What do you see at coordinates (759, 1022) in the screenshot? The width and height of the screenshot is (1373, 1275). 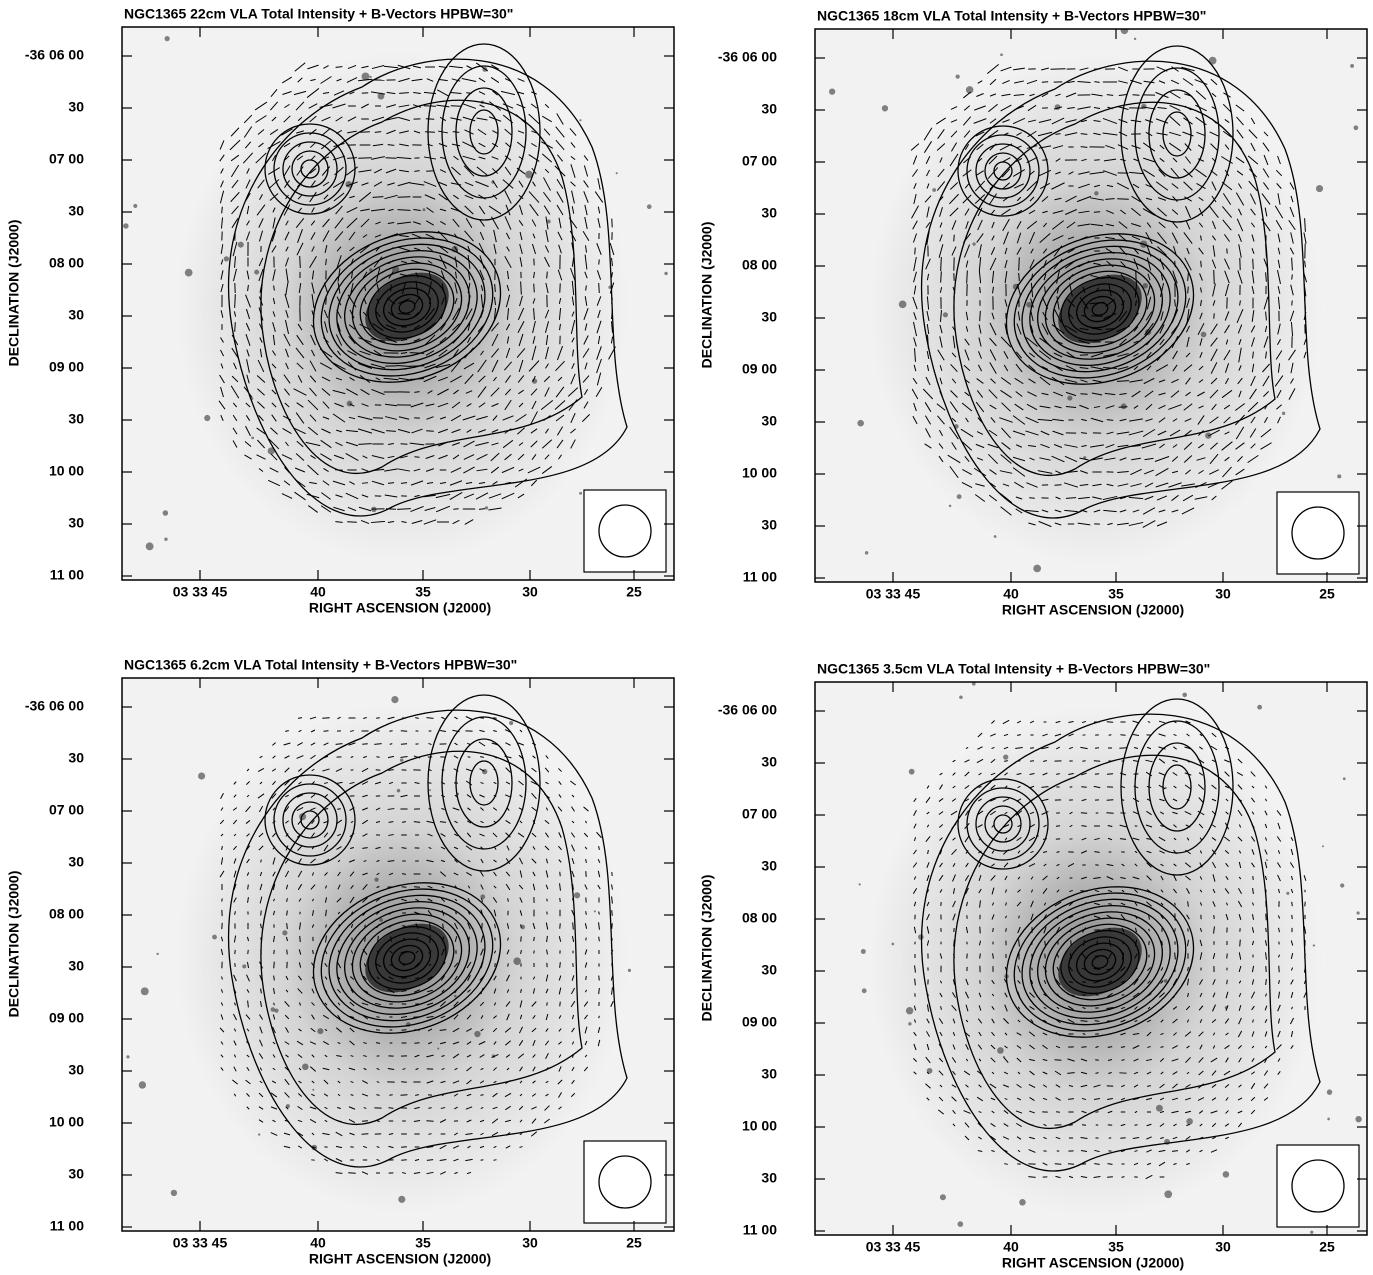 I see `y-tick-label: 09 00` at bounding box center [759, 1022].